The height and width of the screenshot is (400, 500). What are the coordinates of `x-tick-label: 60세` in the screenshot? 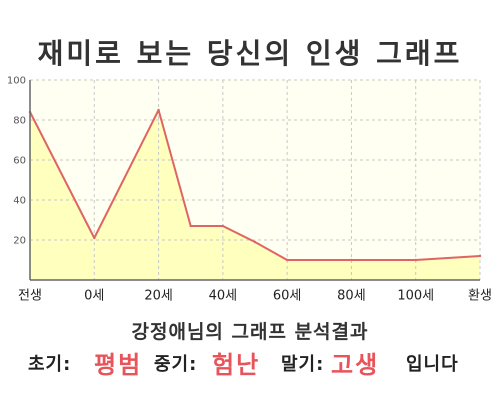 It's located at (287, 296).